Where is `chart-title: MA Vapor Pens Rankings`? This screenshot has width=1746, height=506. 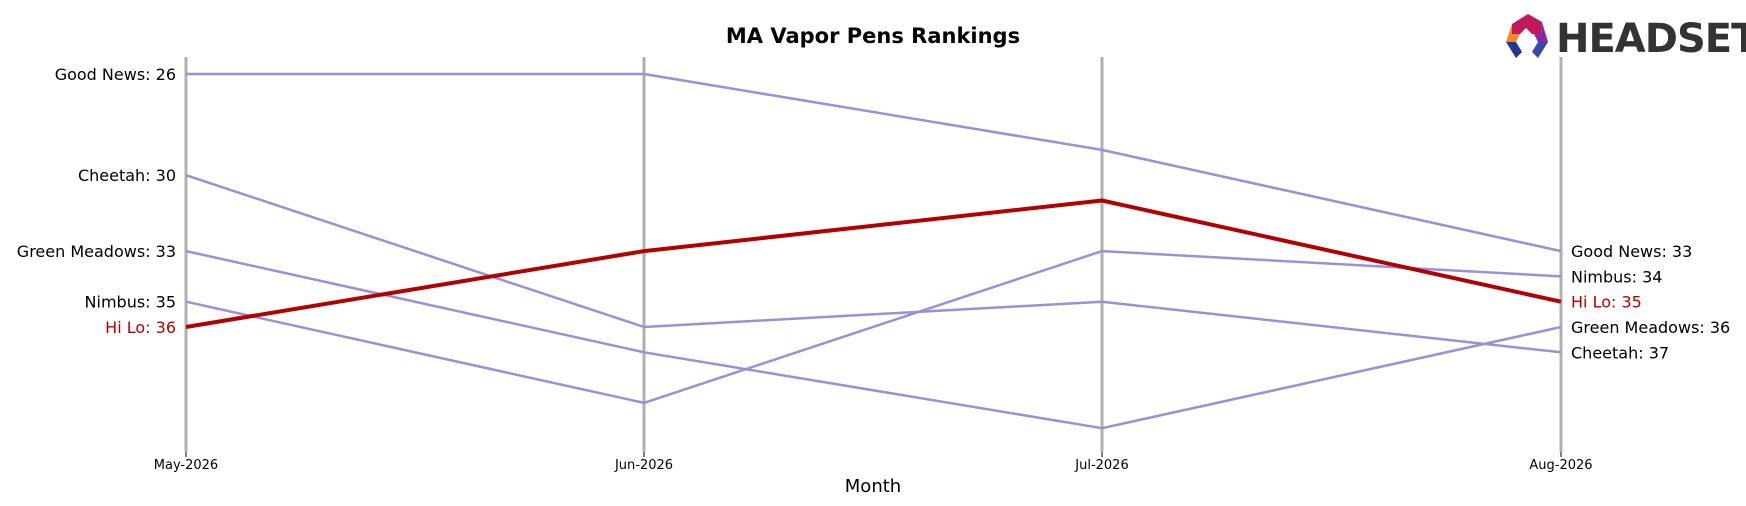
chart-title: MA Vapor Pens Rankings is located at coordinates (873, 36).